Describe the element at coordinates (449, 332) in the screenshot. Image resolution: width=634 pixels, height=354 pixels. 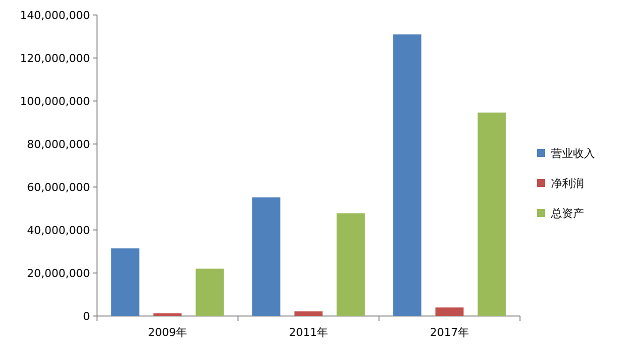
I see `x-tick-label: 2017年` at that location.